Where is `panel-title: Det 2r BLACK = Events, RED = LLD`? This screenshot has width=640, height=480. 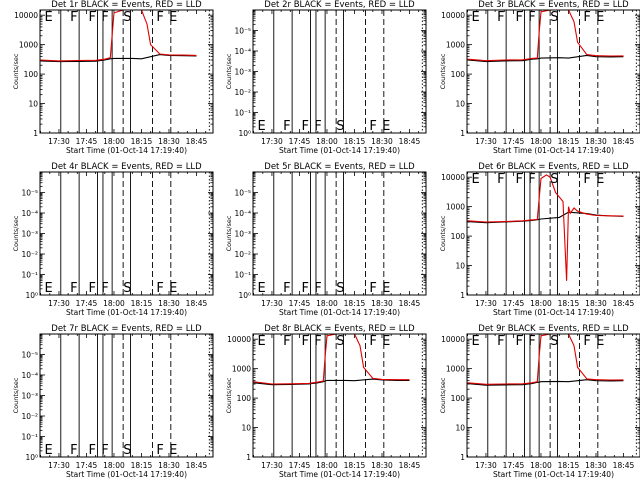
panel-title: Det 2r BLACK = Events, RED = LLD is located at coordinates (339, 5).